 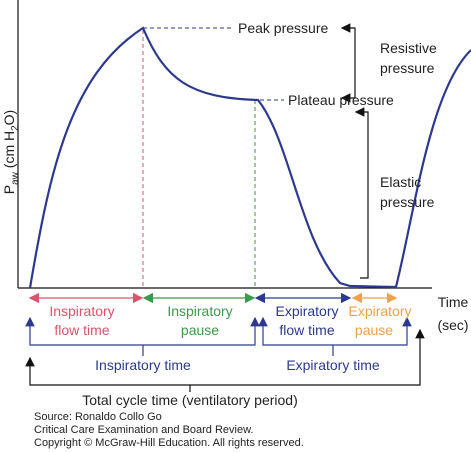 I want to click on y-label-mid: (cm H, so click(x=9, y=151).